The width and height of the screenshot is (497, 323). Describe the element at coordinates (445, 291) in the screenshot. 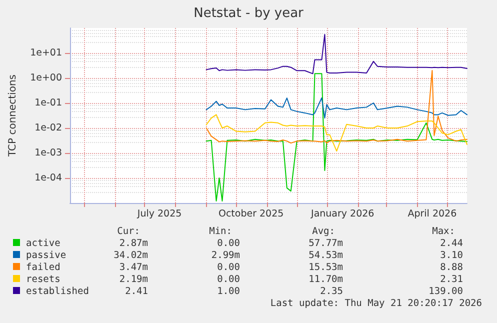

I see `text: 139.00` at that location.